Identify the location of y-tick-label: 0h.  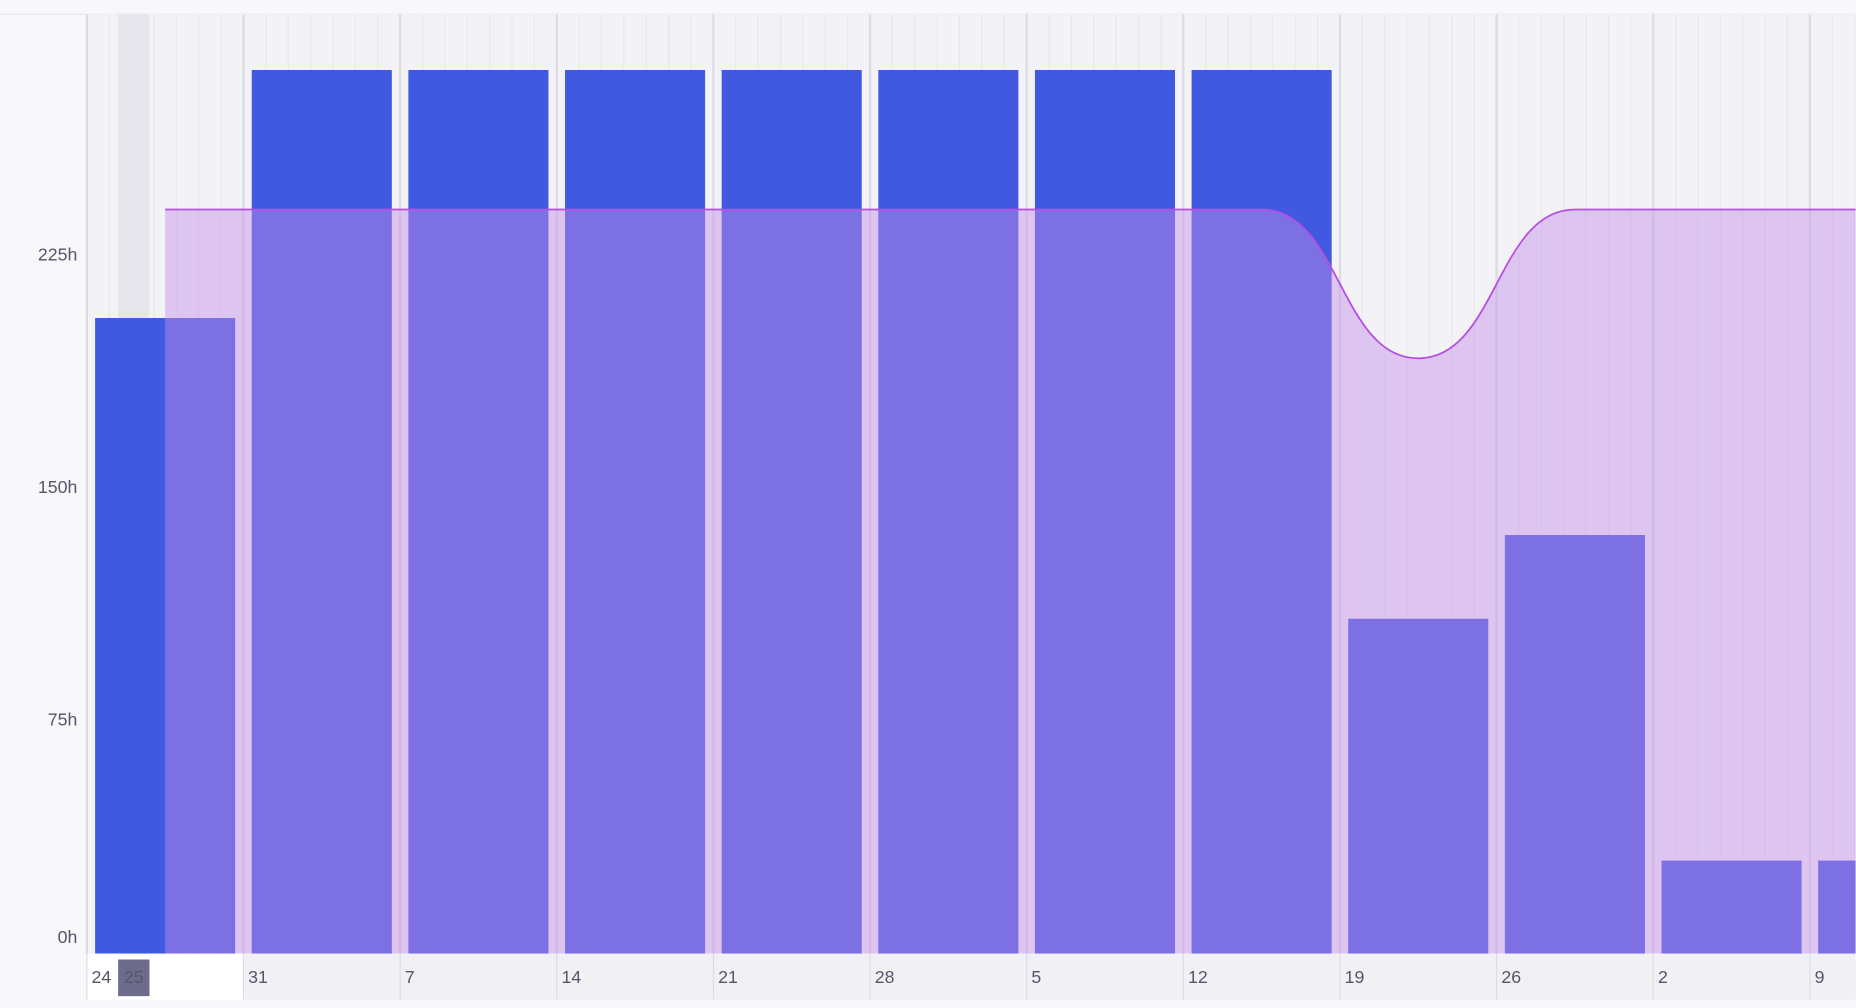
(68, 937).